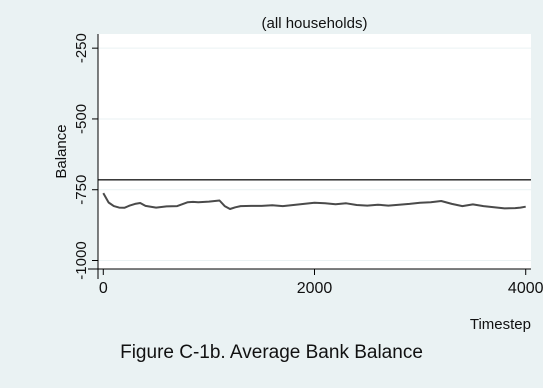 The image size is (543, 388). I want to click on y-tick-label: -1000, so click(81, 260).